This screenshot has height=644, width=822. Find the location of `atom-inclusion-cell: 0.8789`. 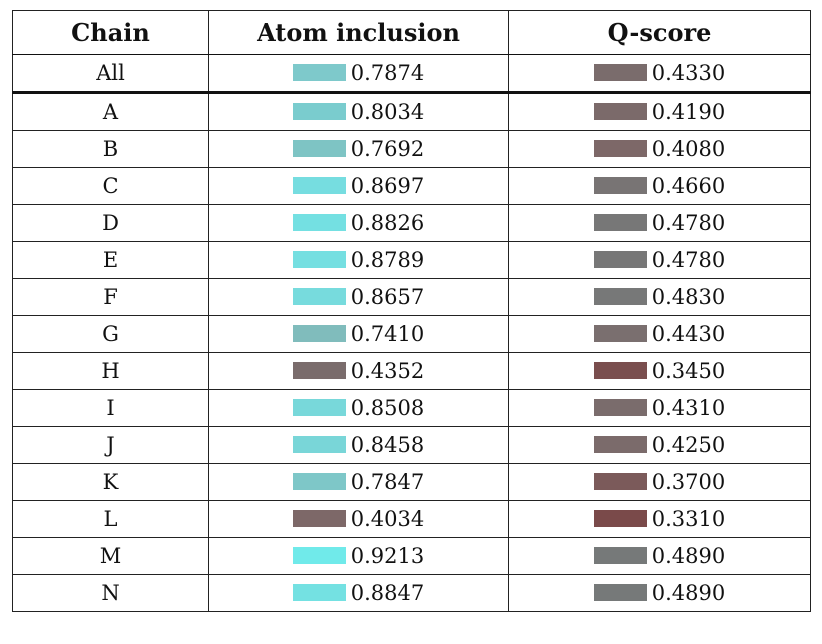

atom-inclusion-cell: 0.8789 is located at coordinates (358, 260).